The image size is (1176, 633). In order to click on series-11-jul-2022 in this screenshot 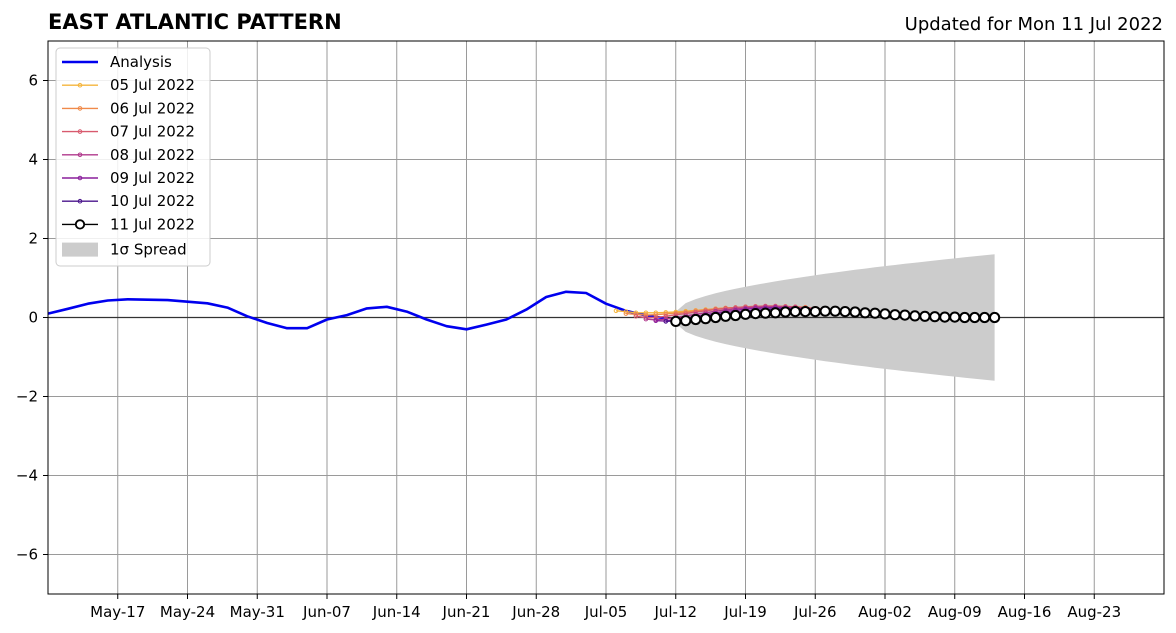, I will do `click(835, 316)`.